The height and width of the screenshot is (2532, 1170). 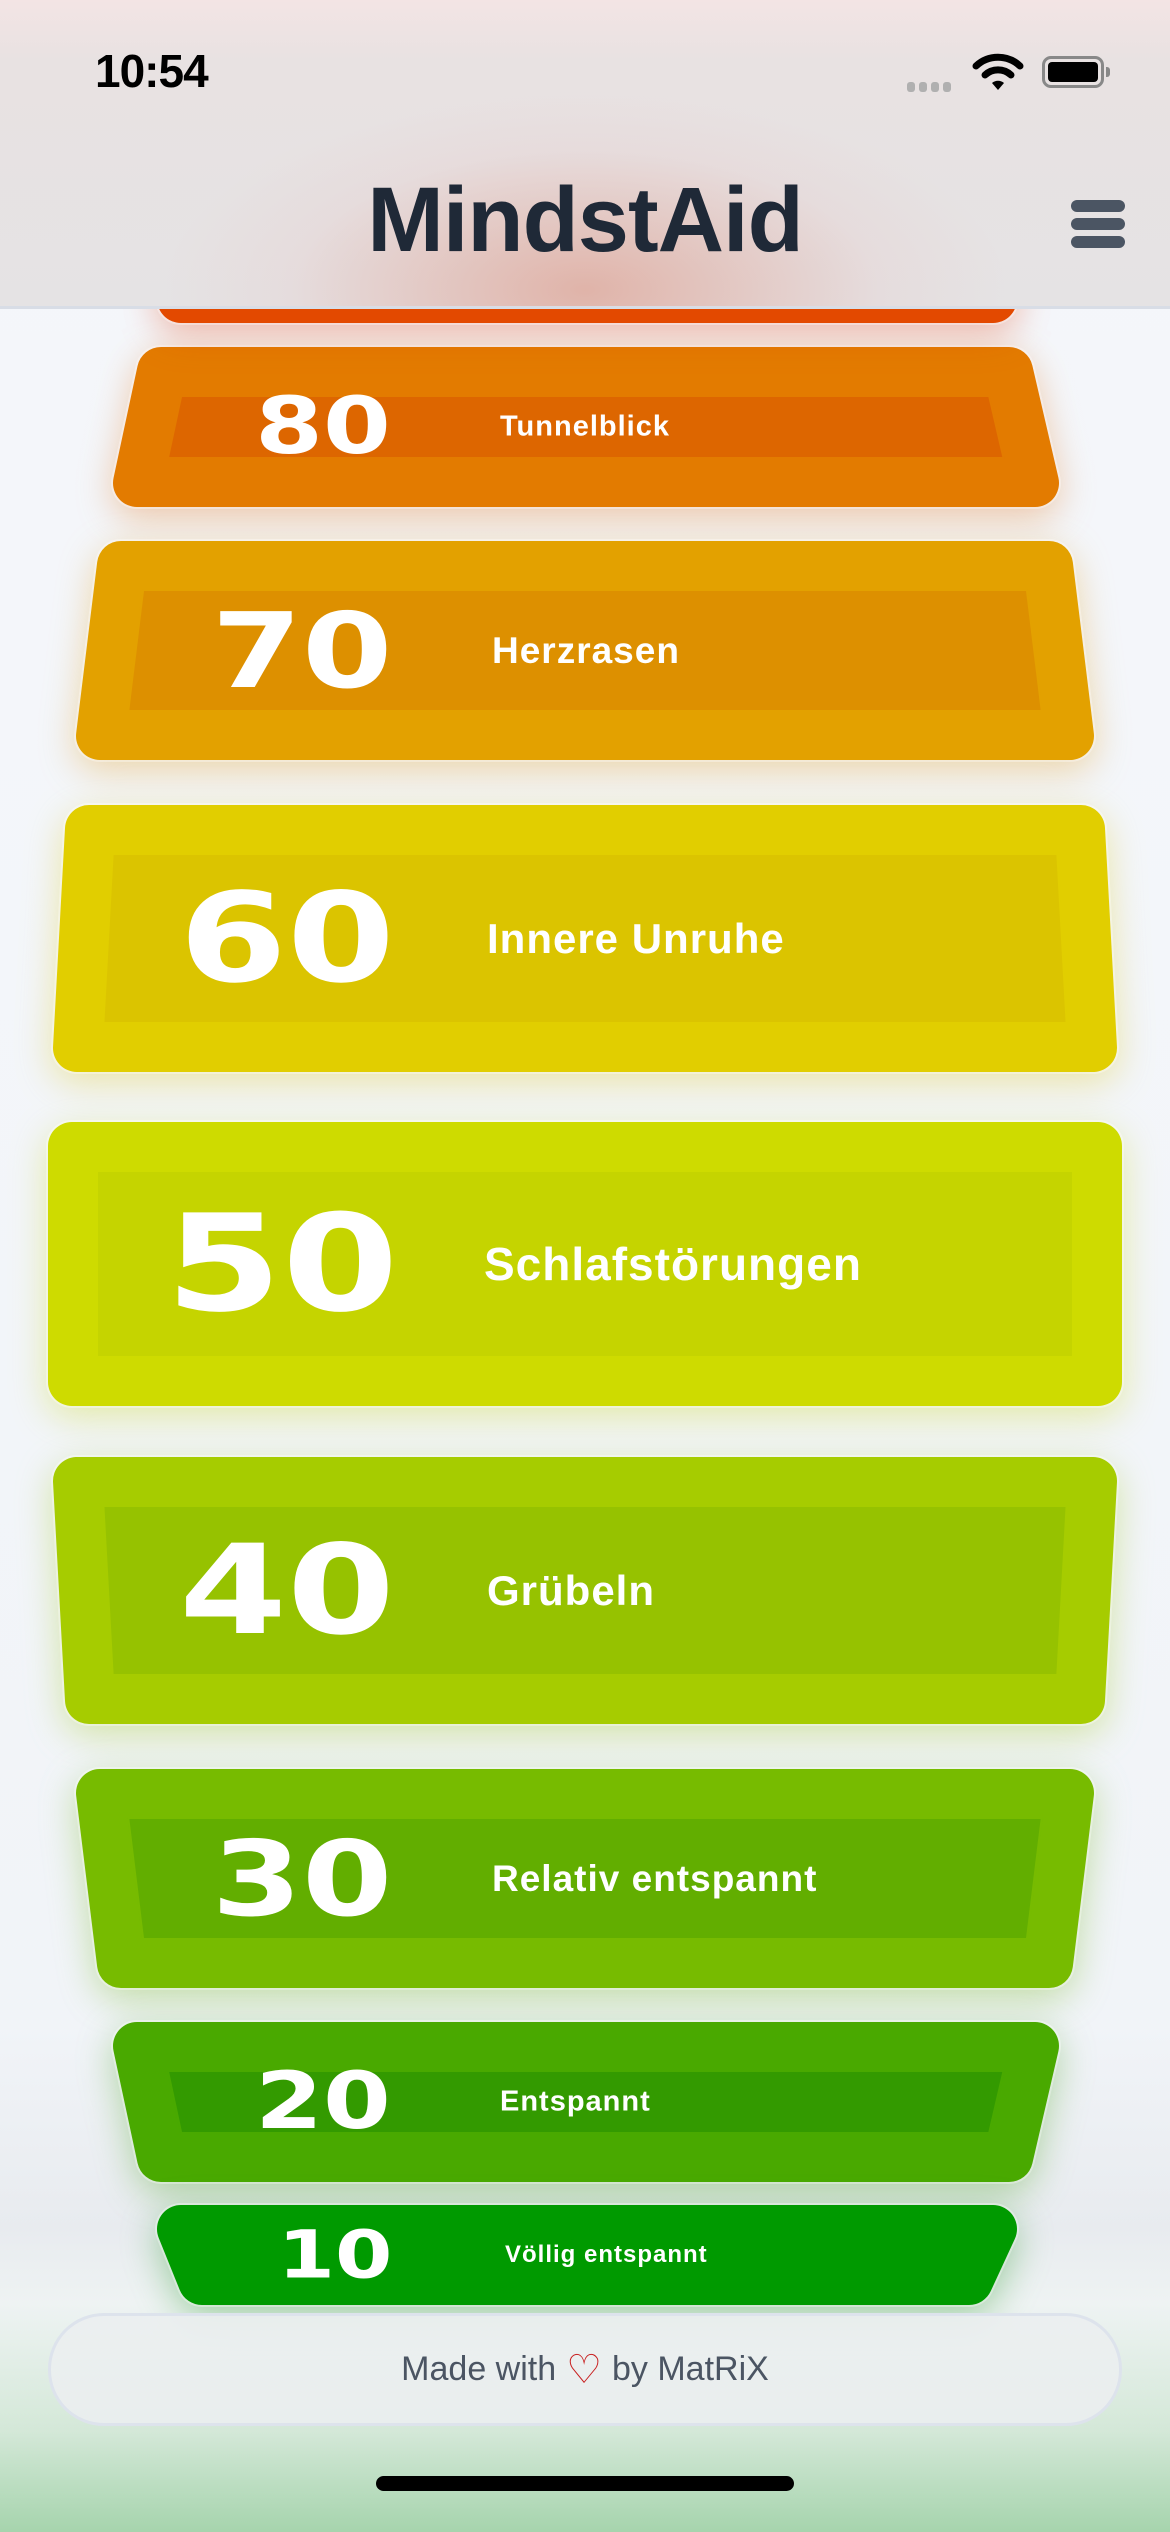 What do you see at coordinates (571, 1590) in the screenshot?
I see `level-label: Grübeln` at bounding box center [571, 1590].